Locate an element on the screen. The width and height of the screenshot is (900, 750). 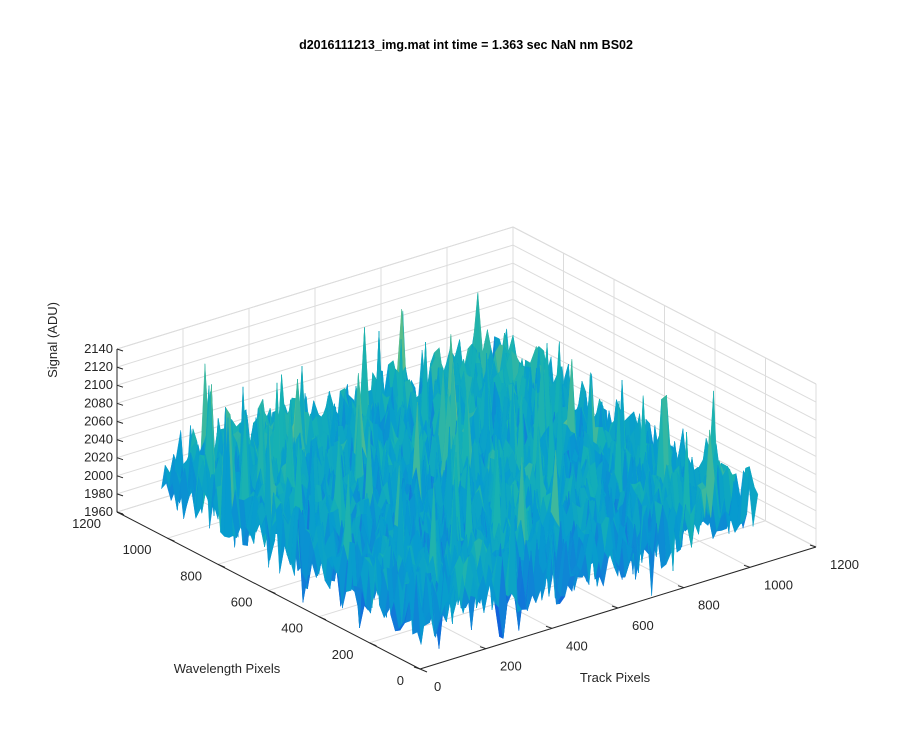
z-tick-label: 2060 is located at coordinates (98, 420).